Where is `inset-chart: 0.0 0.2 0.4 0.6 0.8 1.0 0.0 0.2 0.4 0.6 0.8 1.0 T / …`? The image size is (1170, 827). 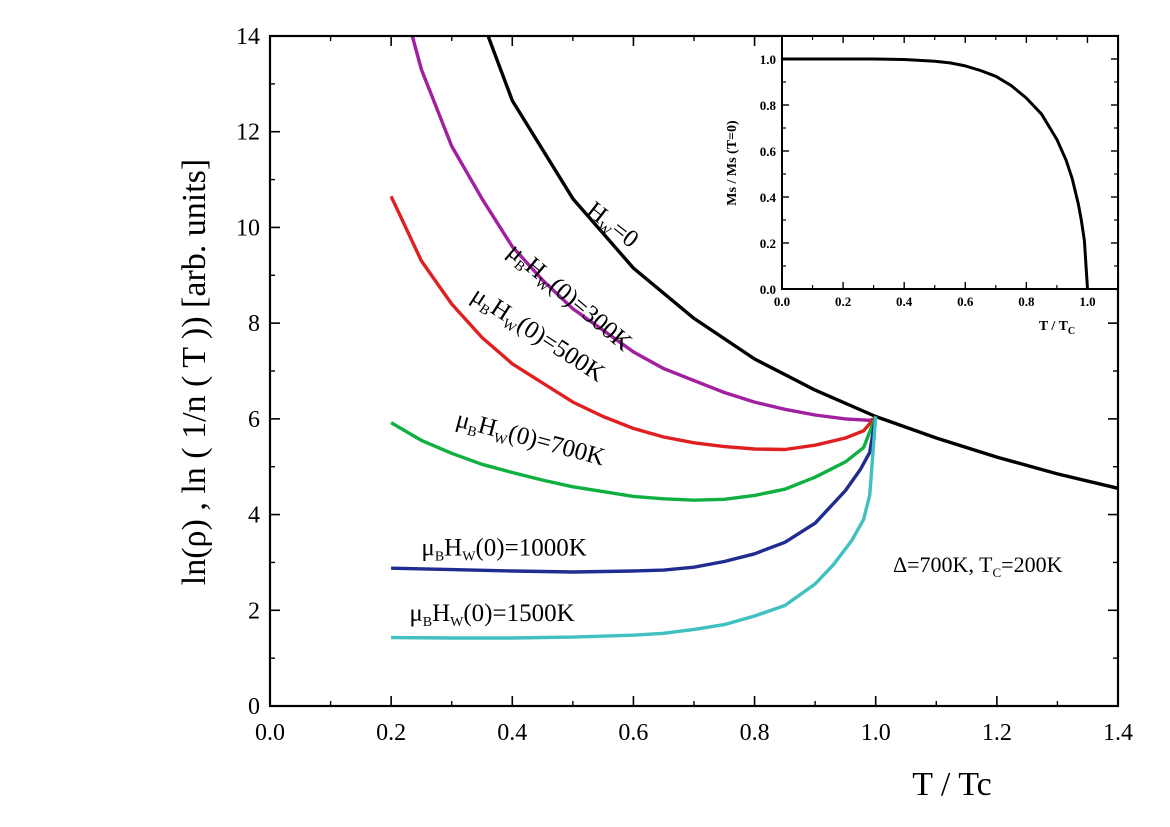
inset-chart: 0.0 0.2 0.4 0.6 0.8 1.0 0.0 0.2 0.4 0.6 0.8 1.0 T / … is located at coordinates (922, 186).